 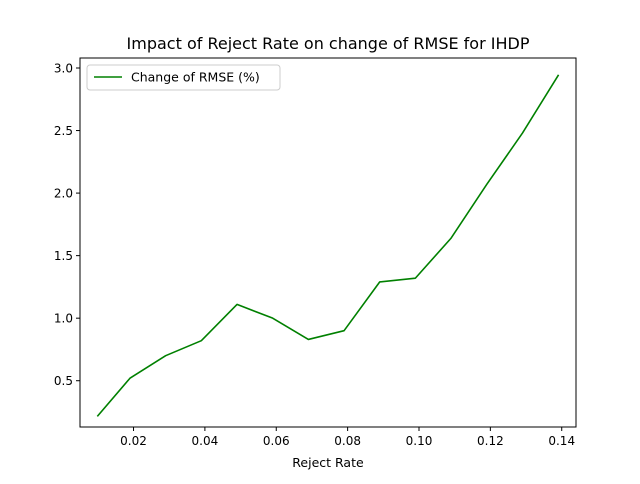 I want to click on x-tick-label: 0.02, so click(x=133, y=441).